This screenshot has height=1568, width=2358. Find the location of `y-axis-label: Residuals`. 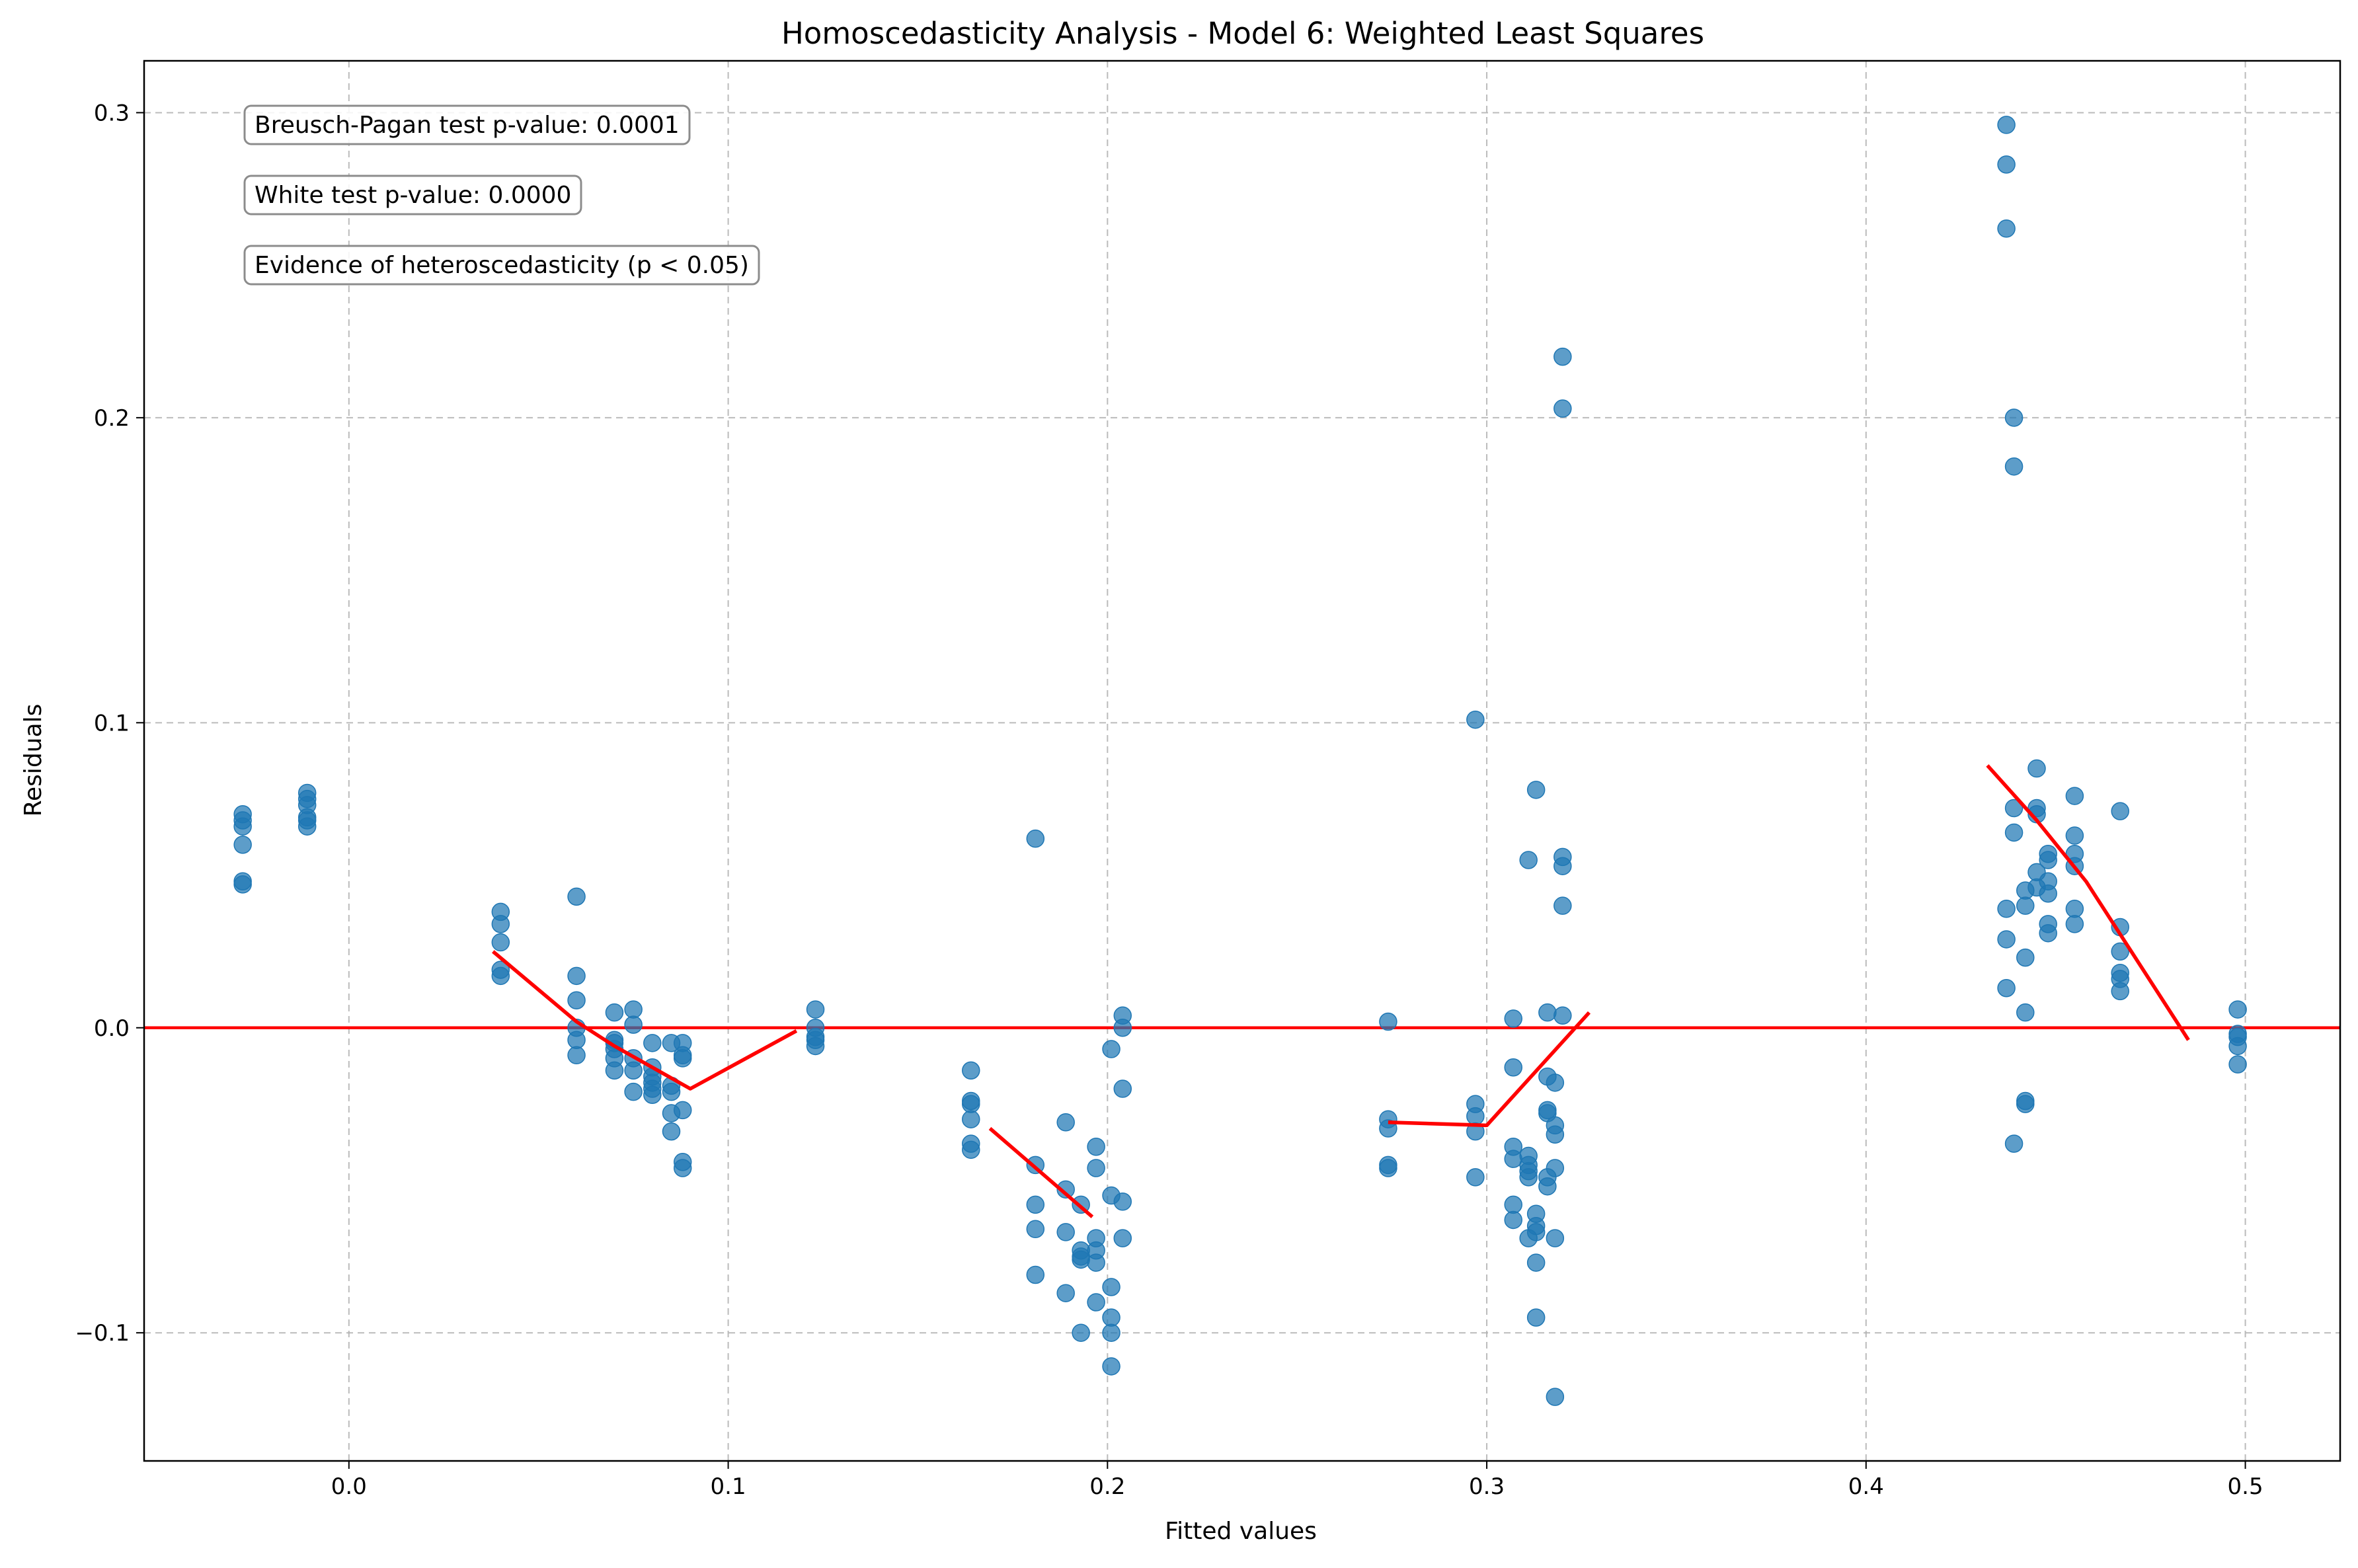

y-axis-label: Residuals is located at coordinates (33, 760).